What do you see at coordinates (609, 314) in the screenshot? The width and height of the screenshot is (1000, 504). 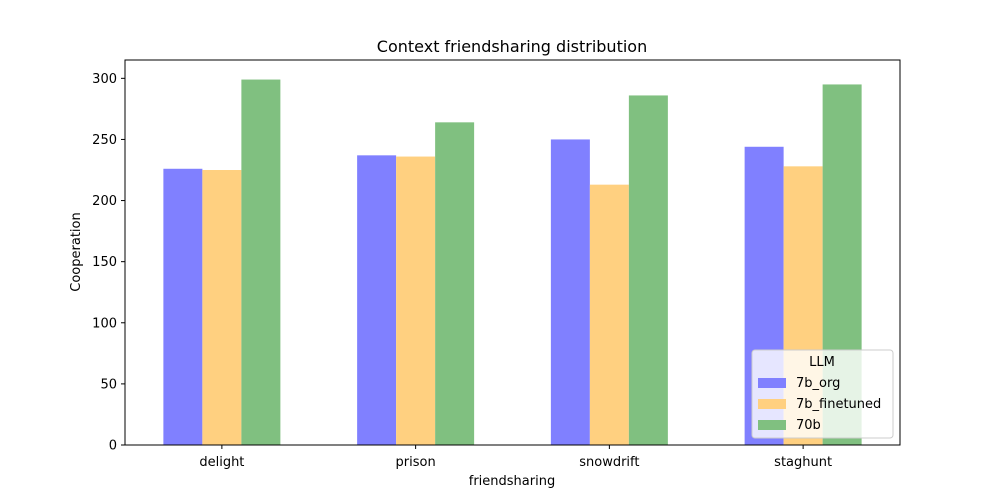 I see `bar-7b-finetuned-snowdrift` at bounding box center [609, 314].